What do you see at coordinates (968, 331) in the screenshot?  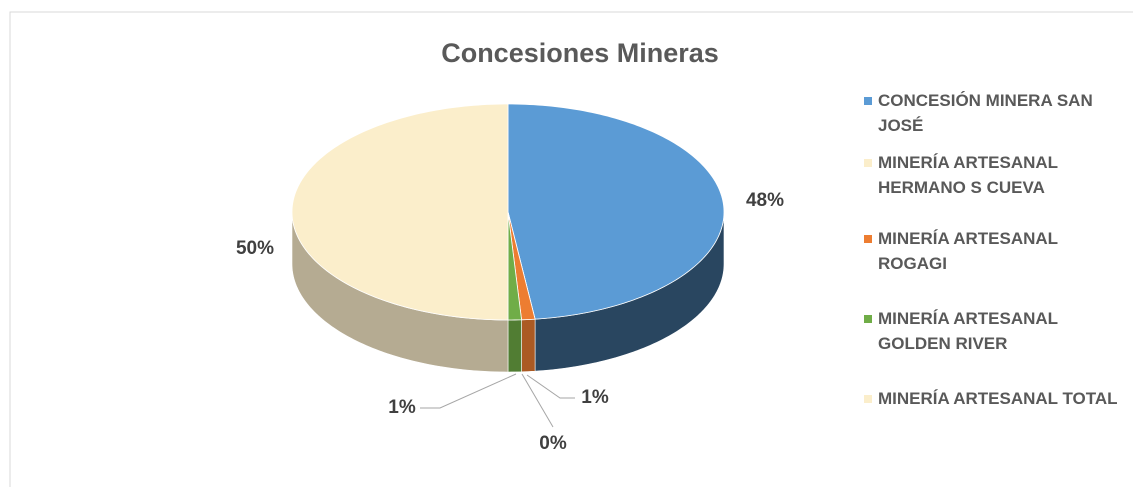 I see `legend-label: MINERÍA ARTESANAL GOLDEN RIVER` at bounding box center [968, 331].